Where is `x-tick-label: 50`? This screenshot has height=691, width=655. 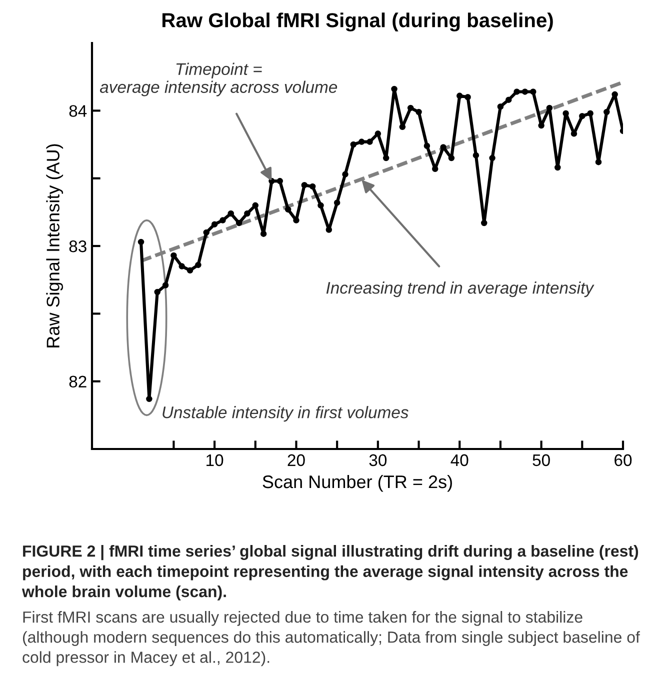
x-tick-label: 50 is located at coordinates (541, 460).